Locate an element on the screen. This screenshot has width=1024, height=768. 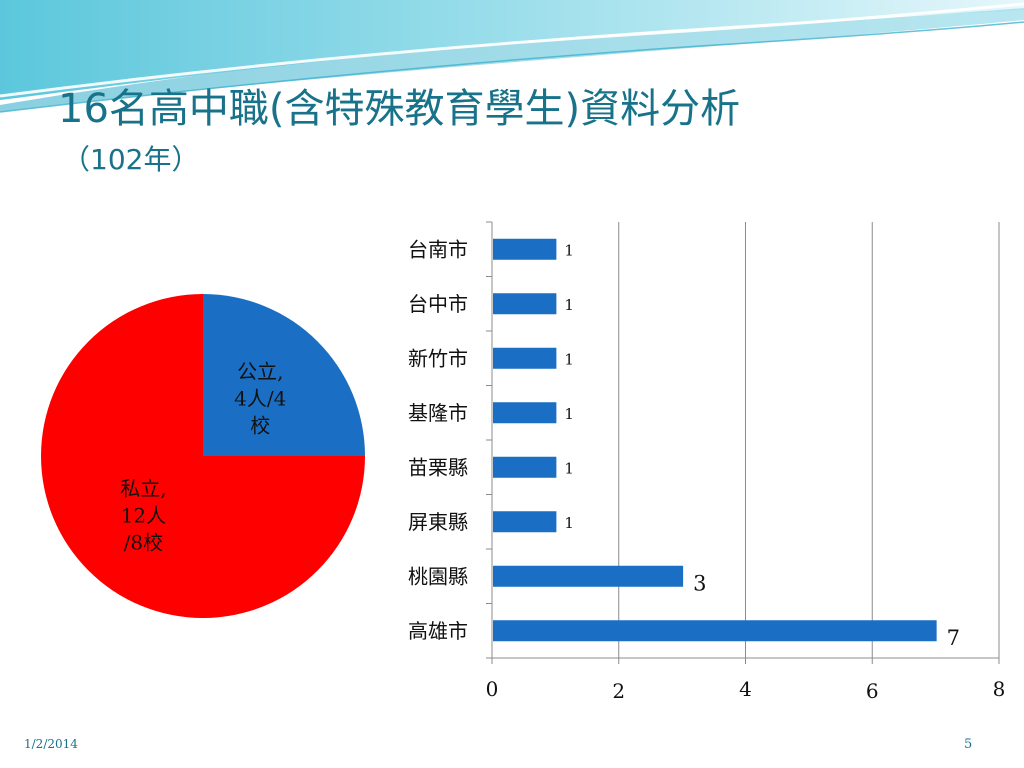
category-label-3: 基隆市 is located at coordinates (438, 413).